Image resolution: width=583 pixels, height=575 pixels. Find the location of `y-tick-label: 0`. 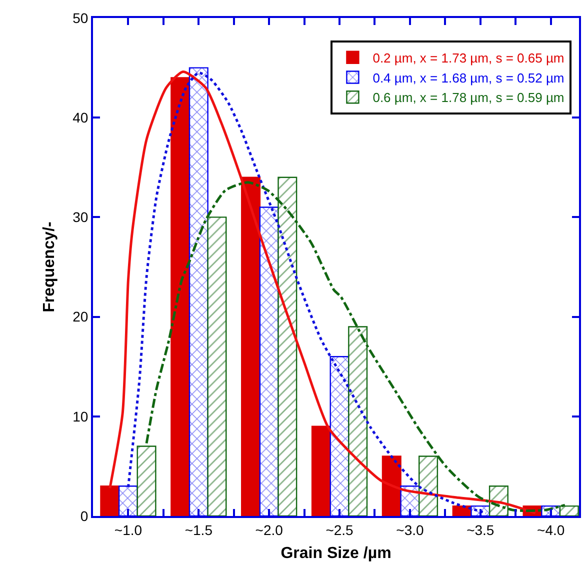

y-tick-label: 0 is located at coordinates (84, 516).